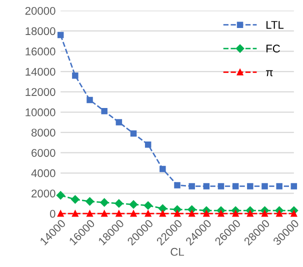 The image size is (303, 267). I want to click on y-tick-label: 4000, so click(43, 173).